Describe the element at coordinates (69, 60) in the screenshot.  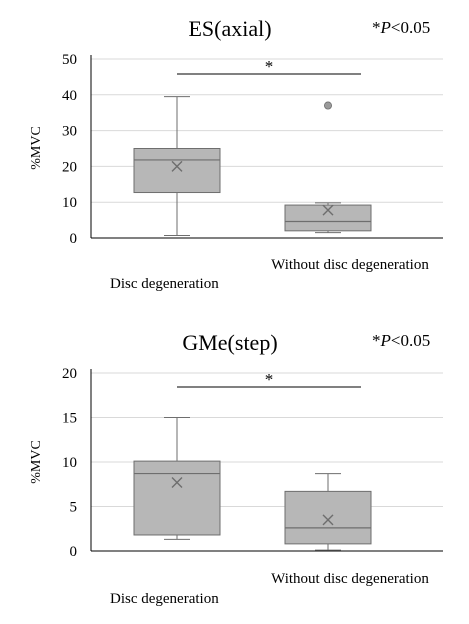
I see `y-tick-label: 50` at that location.